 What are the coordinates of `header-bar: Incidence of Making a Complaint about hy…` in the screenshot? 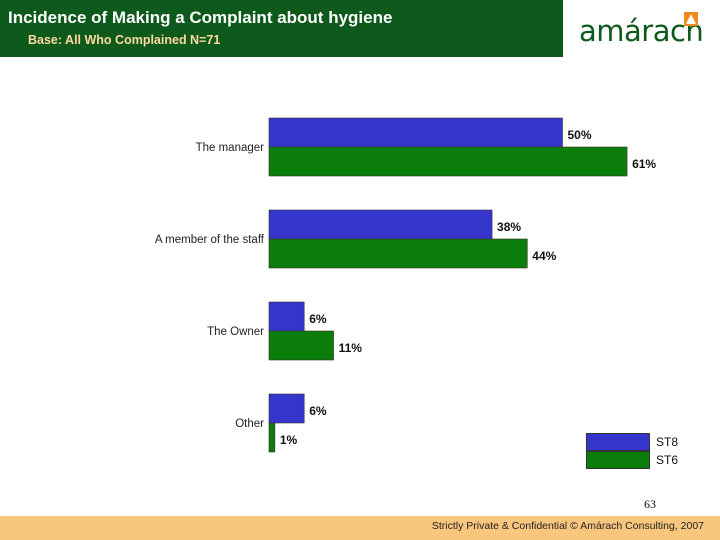 It's located at (281, 28).